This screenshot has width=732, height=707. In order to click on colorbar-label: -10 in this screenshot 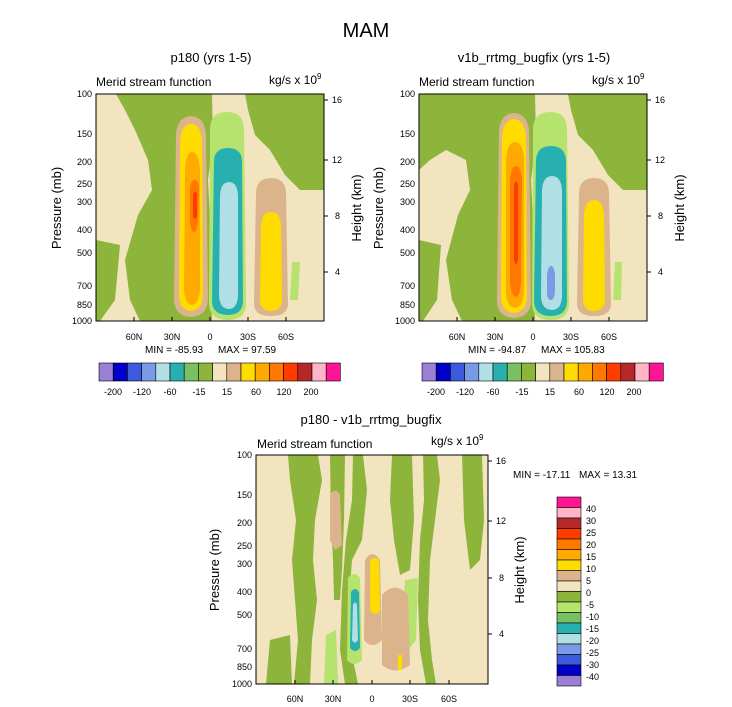, I will do `click(592, 617)`.